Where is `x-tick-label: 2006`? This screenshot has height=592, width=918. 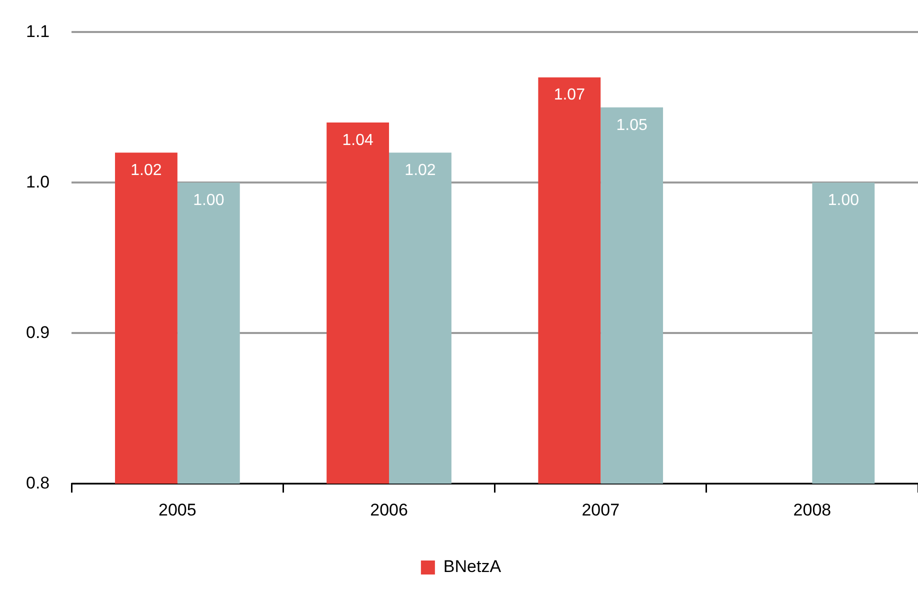 x-tick-label: 2006 is located at coordinates (389, 510).